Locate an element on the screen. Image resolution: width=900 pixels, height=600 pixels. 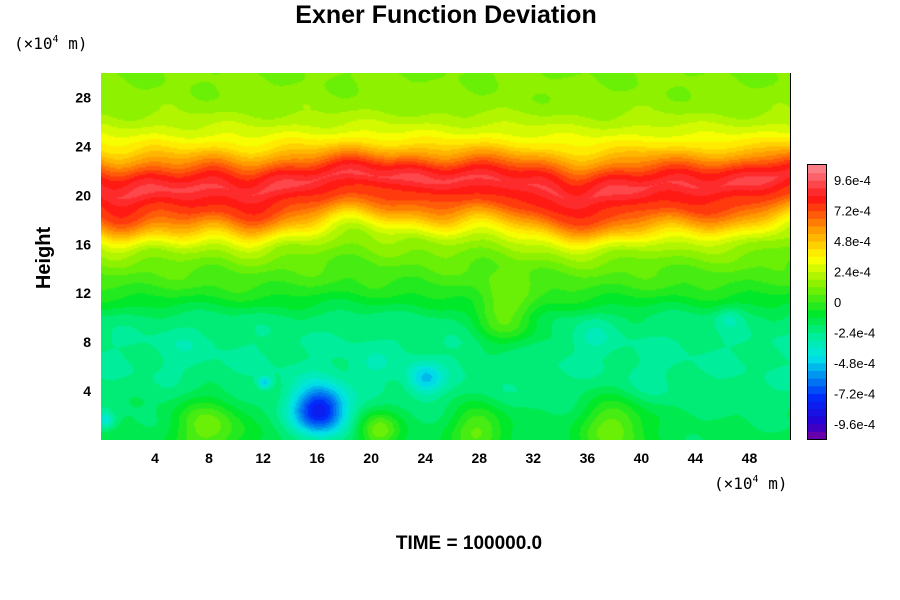
x-tick-label: 48 is located at coordinates (750, 458).